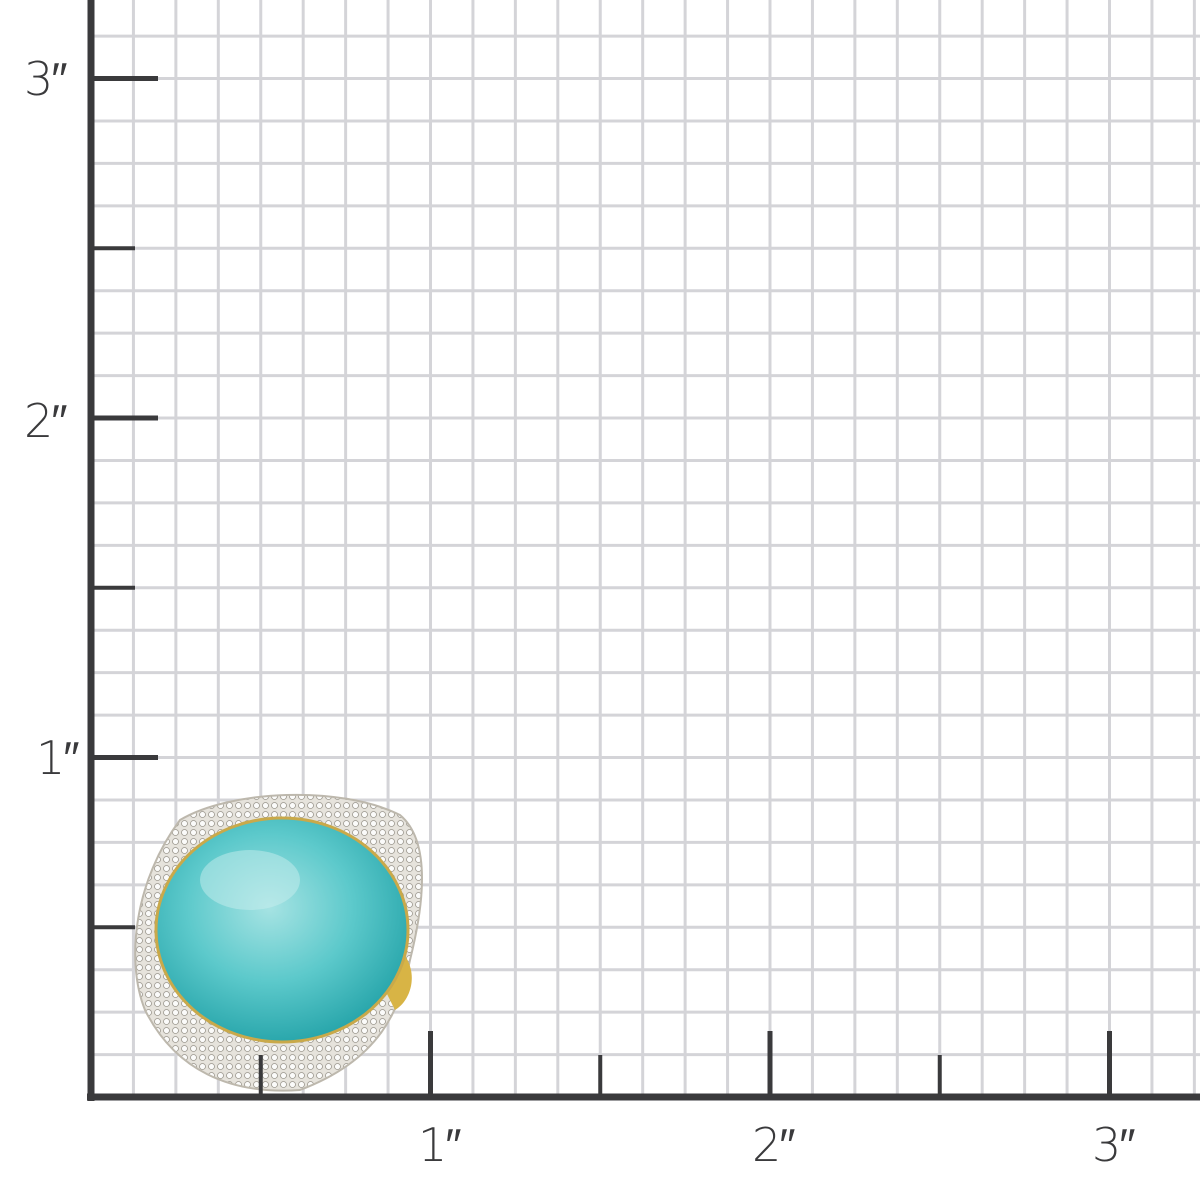 The width and height of the screenshot is (1200, 1200). I want to click on stone-highlight, so click(250, 880).